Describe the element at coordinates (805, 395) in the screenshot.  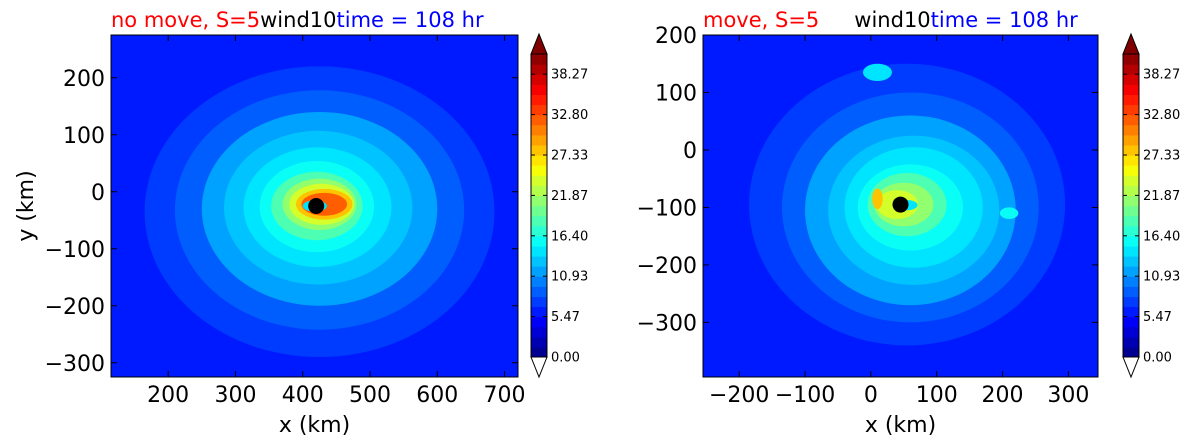
I see `x-tick-label: −100` at that location.